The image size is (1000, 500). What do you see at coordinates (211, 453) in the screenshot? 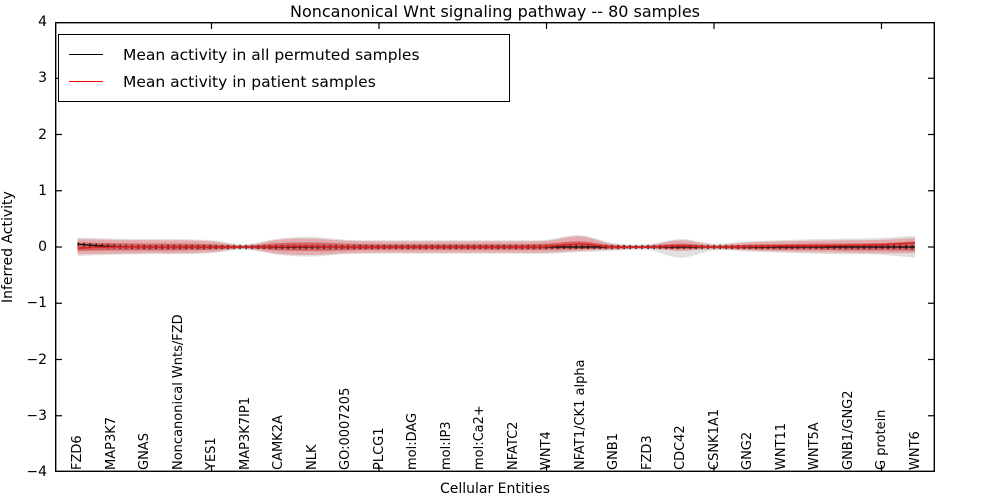
I see `x-tick-label: YES1` at bounding box center [211, 453].